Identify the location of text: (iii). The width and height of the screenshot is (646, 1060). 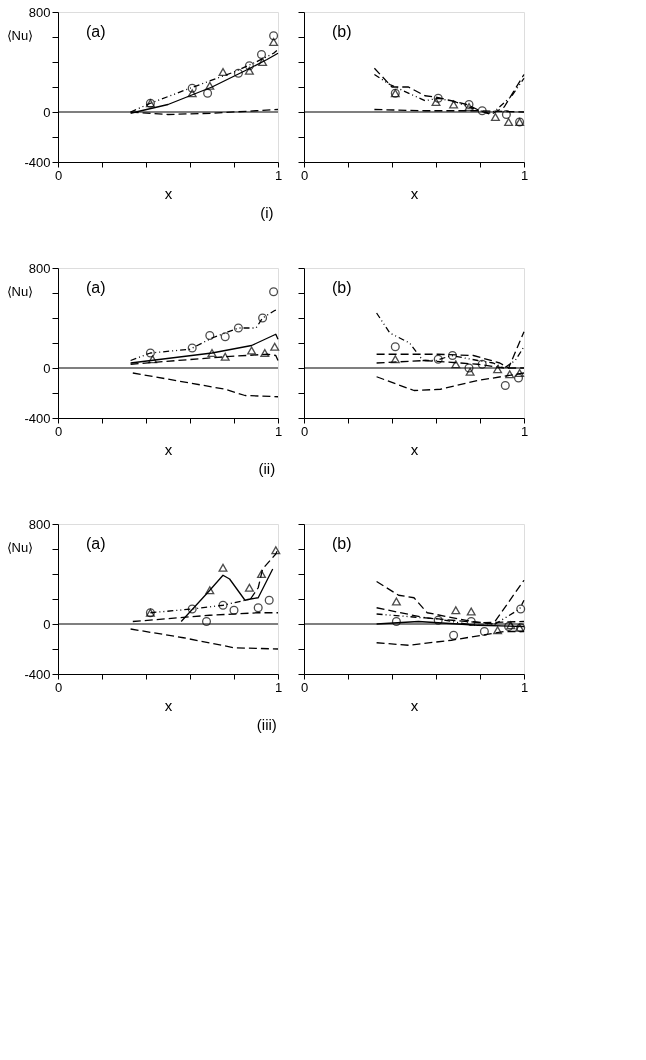
(266, 724).